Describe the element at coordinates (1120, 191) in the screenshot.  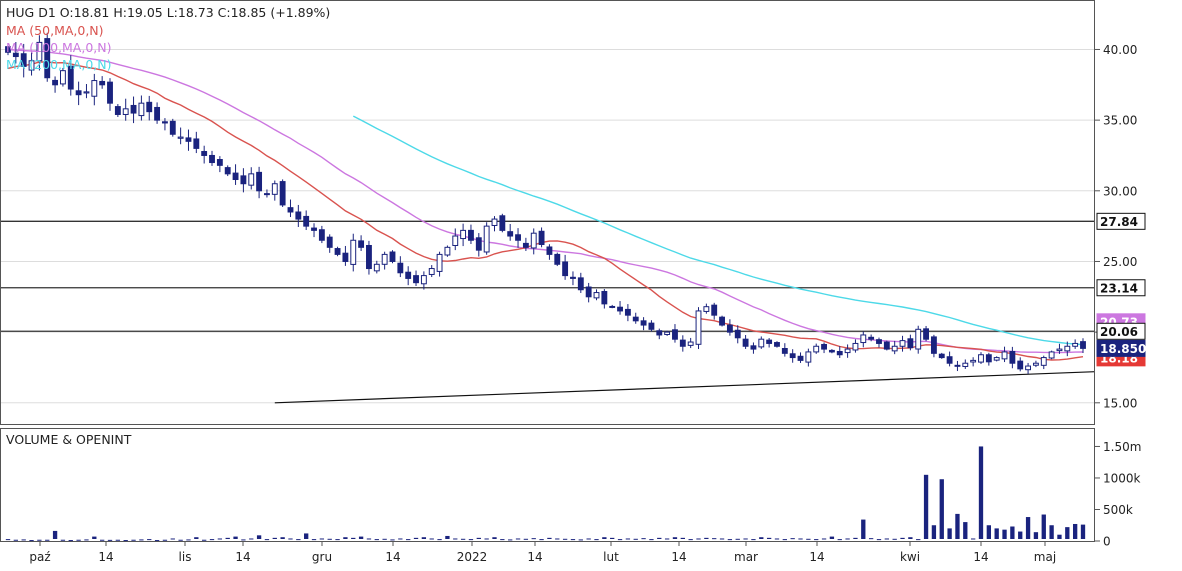
I see `price-tick-label: 30.00` at that location.